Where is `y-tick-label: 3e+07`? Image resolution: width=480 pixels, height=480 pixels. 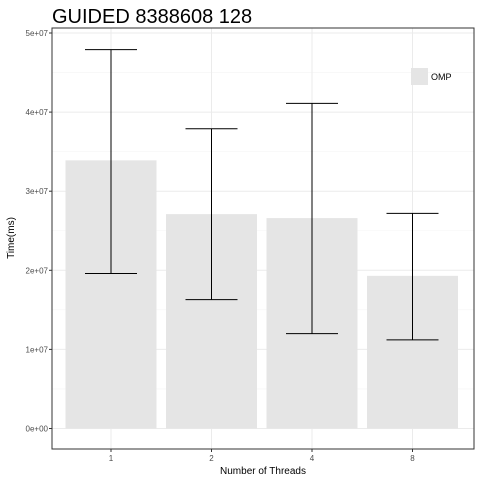 y-tick-label: 3e+07 is located at coordinates (37, 191).